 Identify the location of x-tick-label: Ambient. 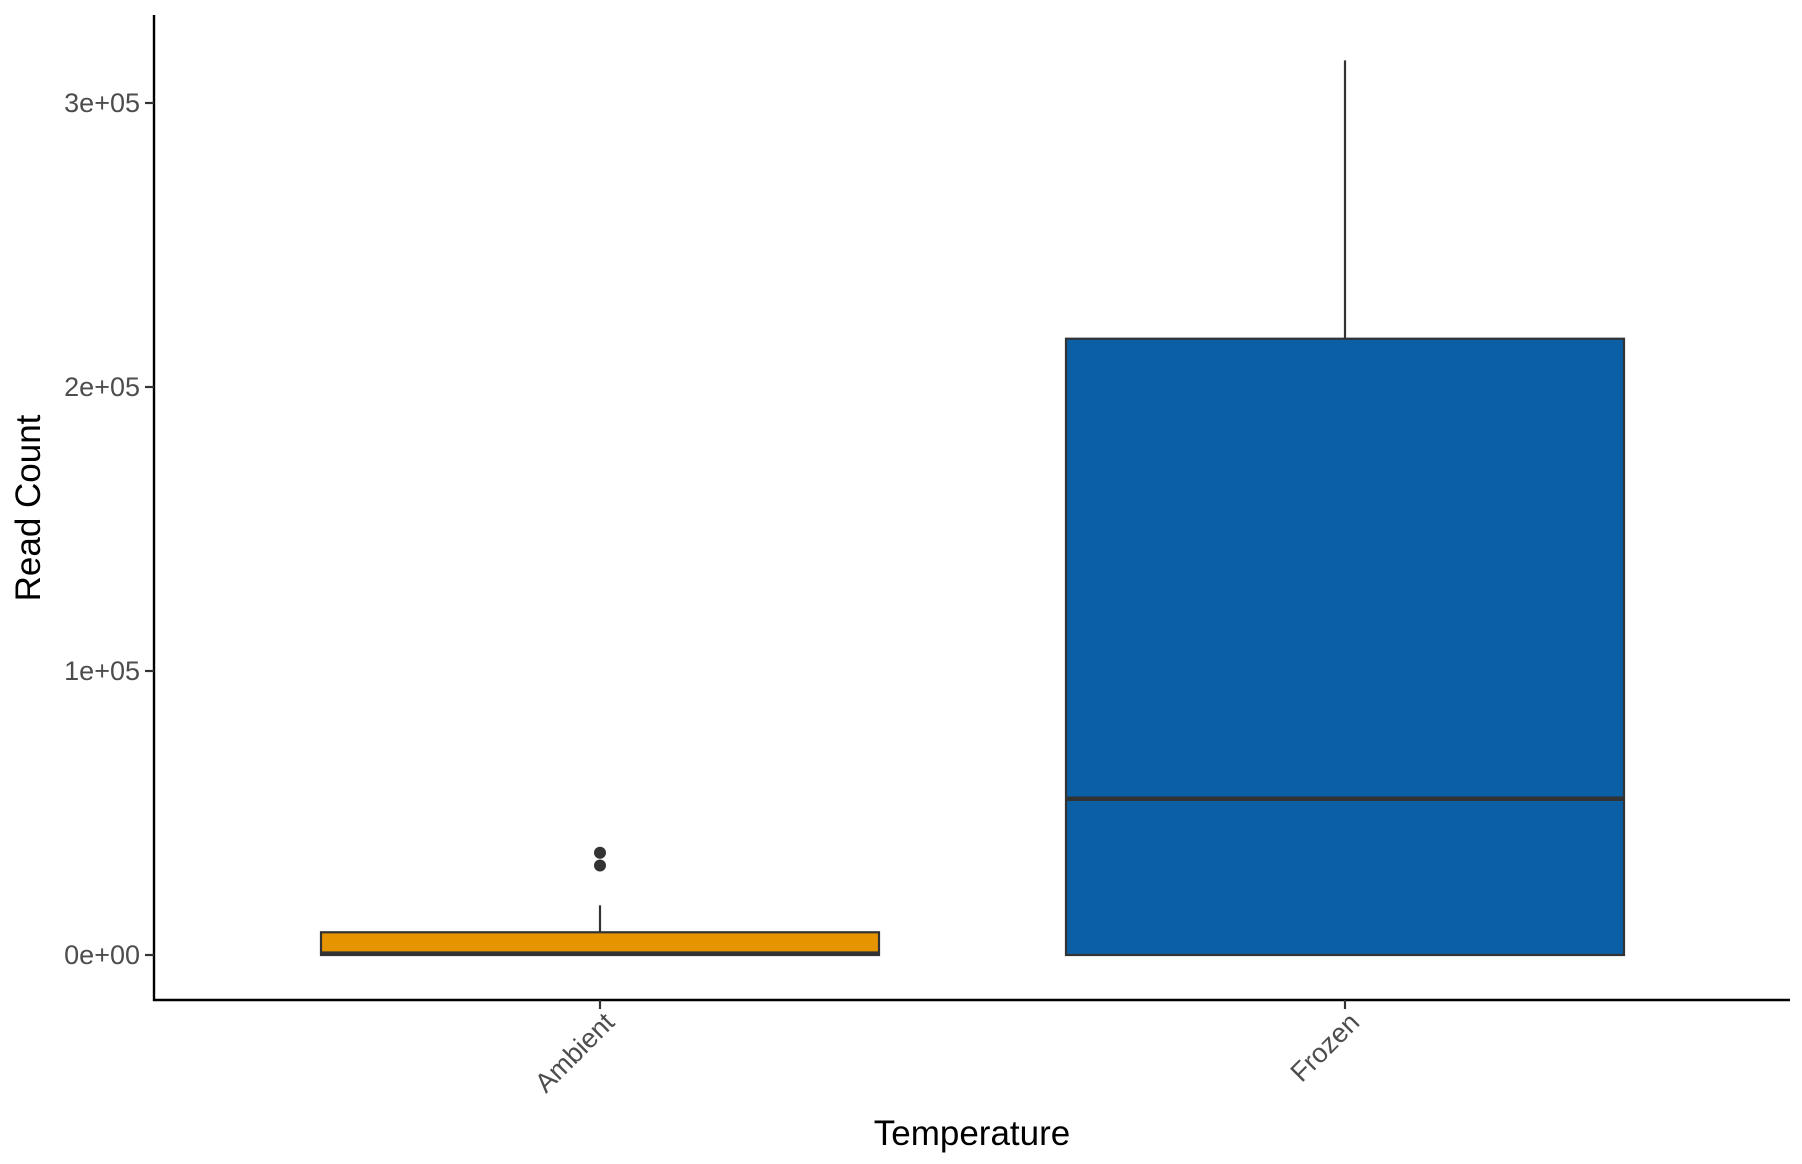
(575, 1053).